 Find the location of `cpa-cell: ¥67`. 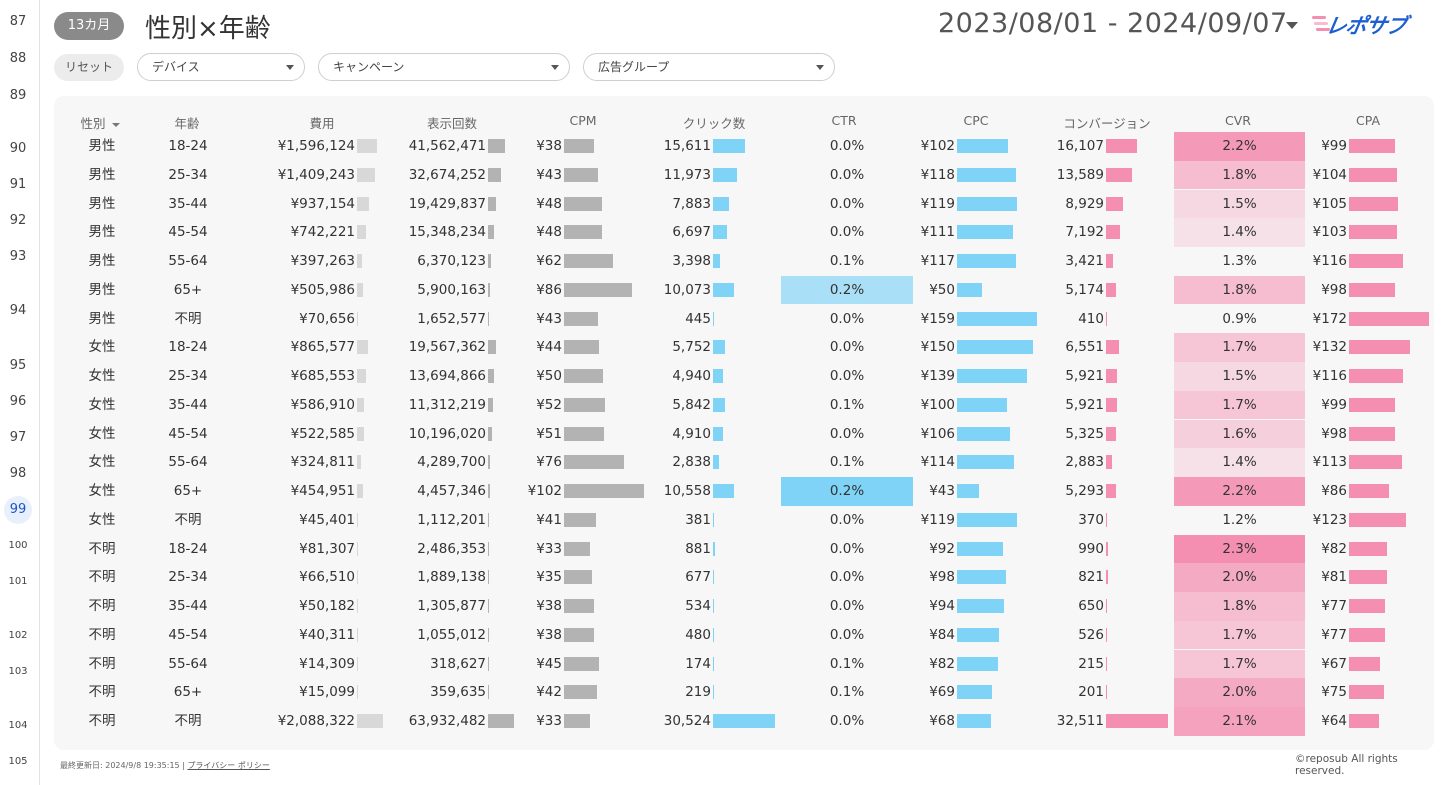

cpa-cell: ¥67 is located at coordinates (1334, 663).